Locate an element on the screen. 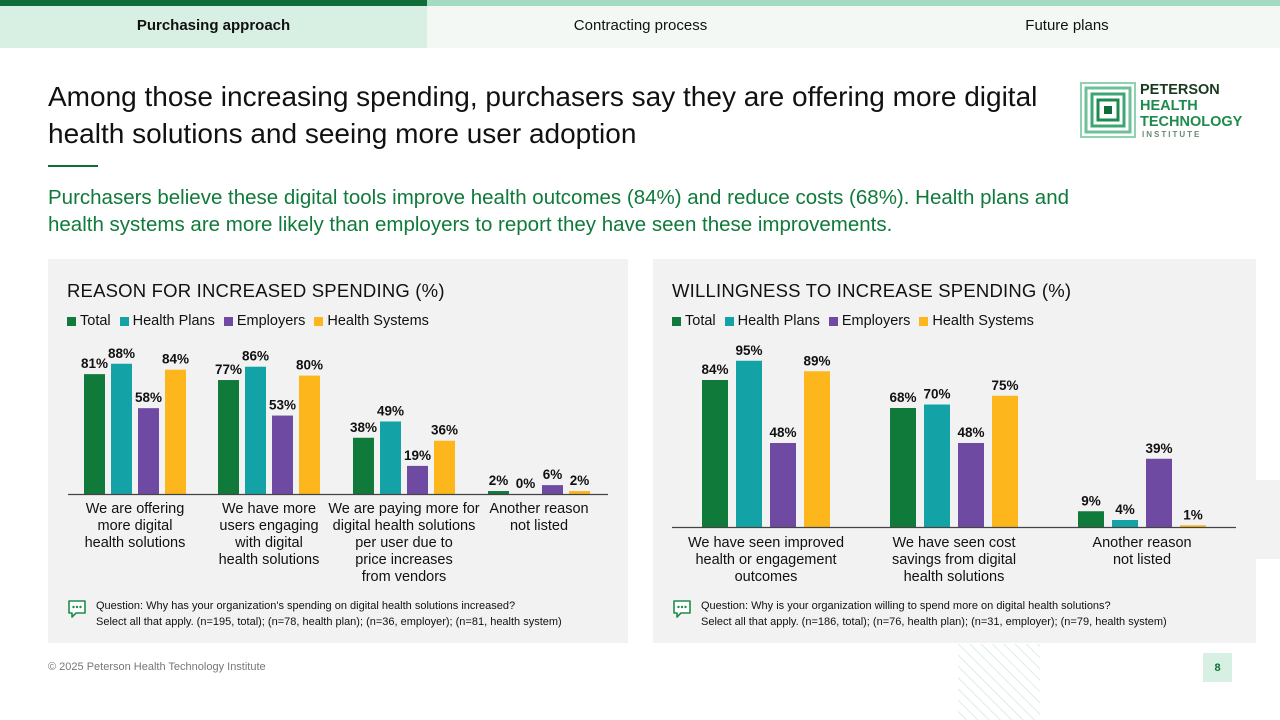 Image resolution: width=1280 pixels, height=720 pixels. category-label: We have more is located at coordinates (269, 509).